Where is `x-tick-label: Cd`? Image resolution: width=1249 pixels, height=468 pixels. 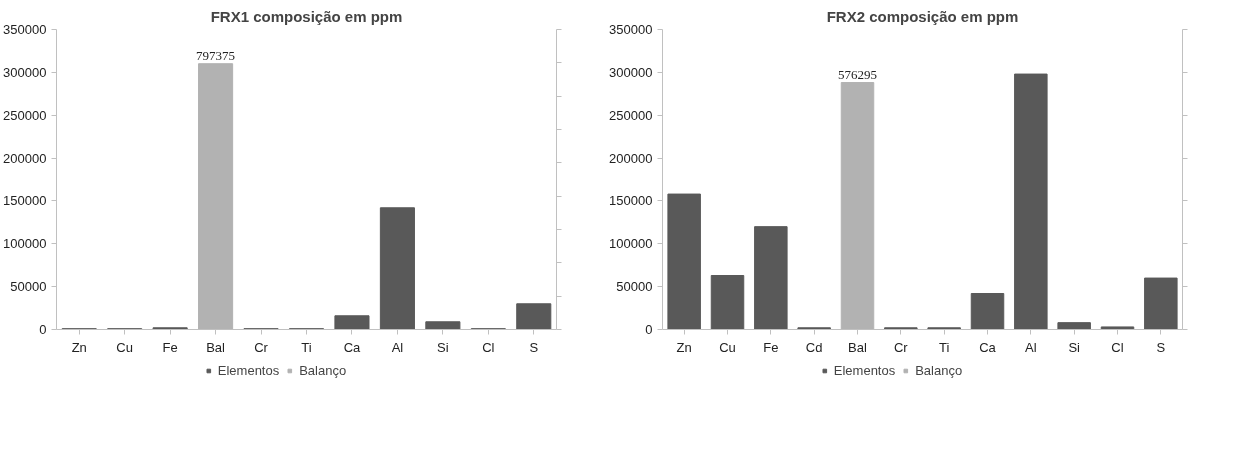
x-tick-label: Cd is located at coordinates (814, 347).